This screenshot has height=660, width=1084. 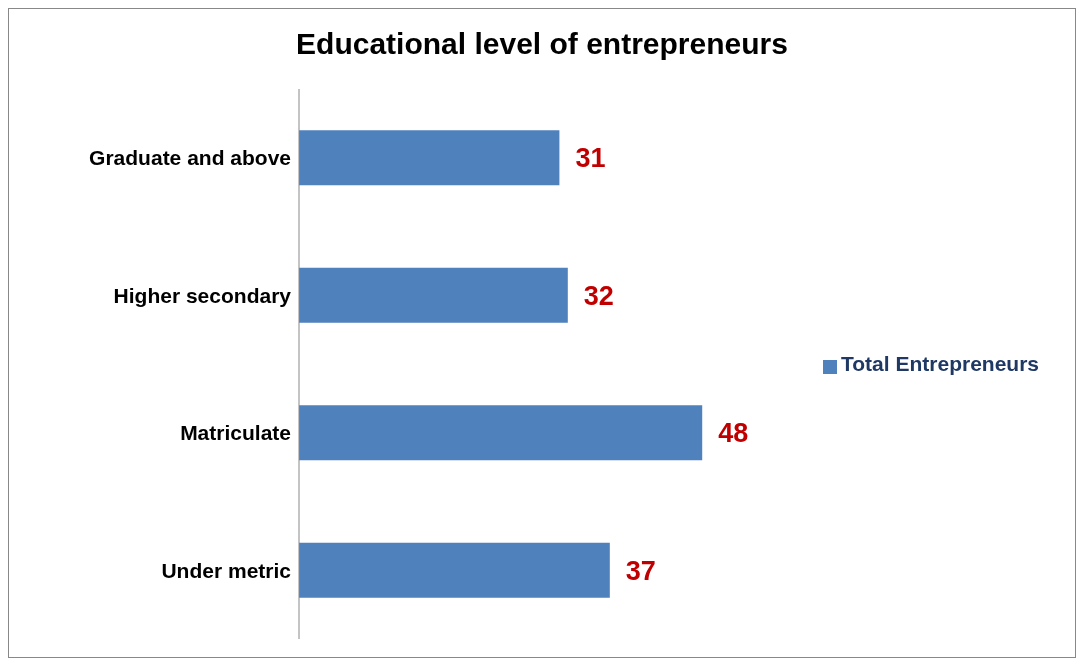 I want to click on chart-title: Educational level of entrepreneurs, so click(x=542, y=44).